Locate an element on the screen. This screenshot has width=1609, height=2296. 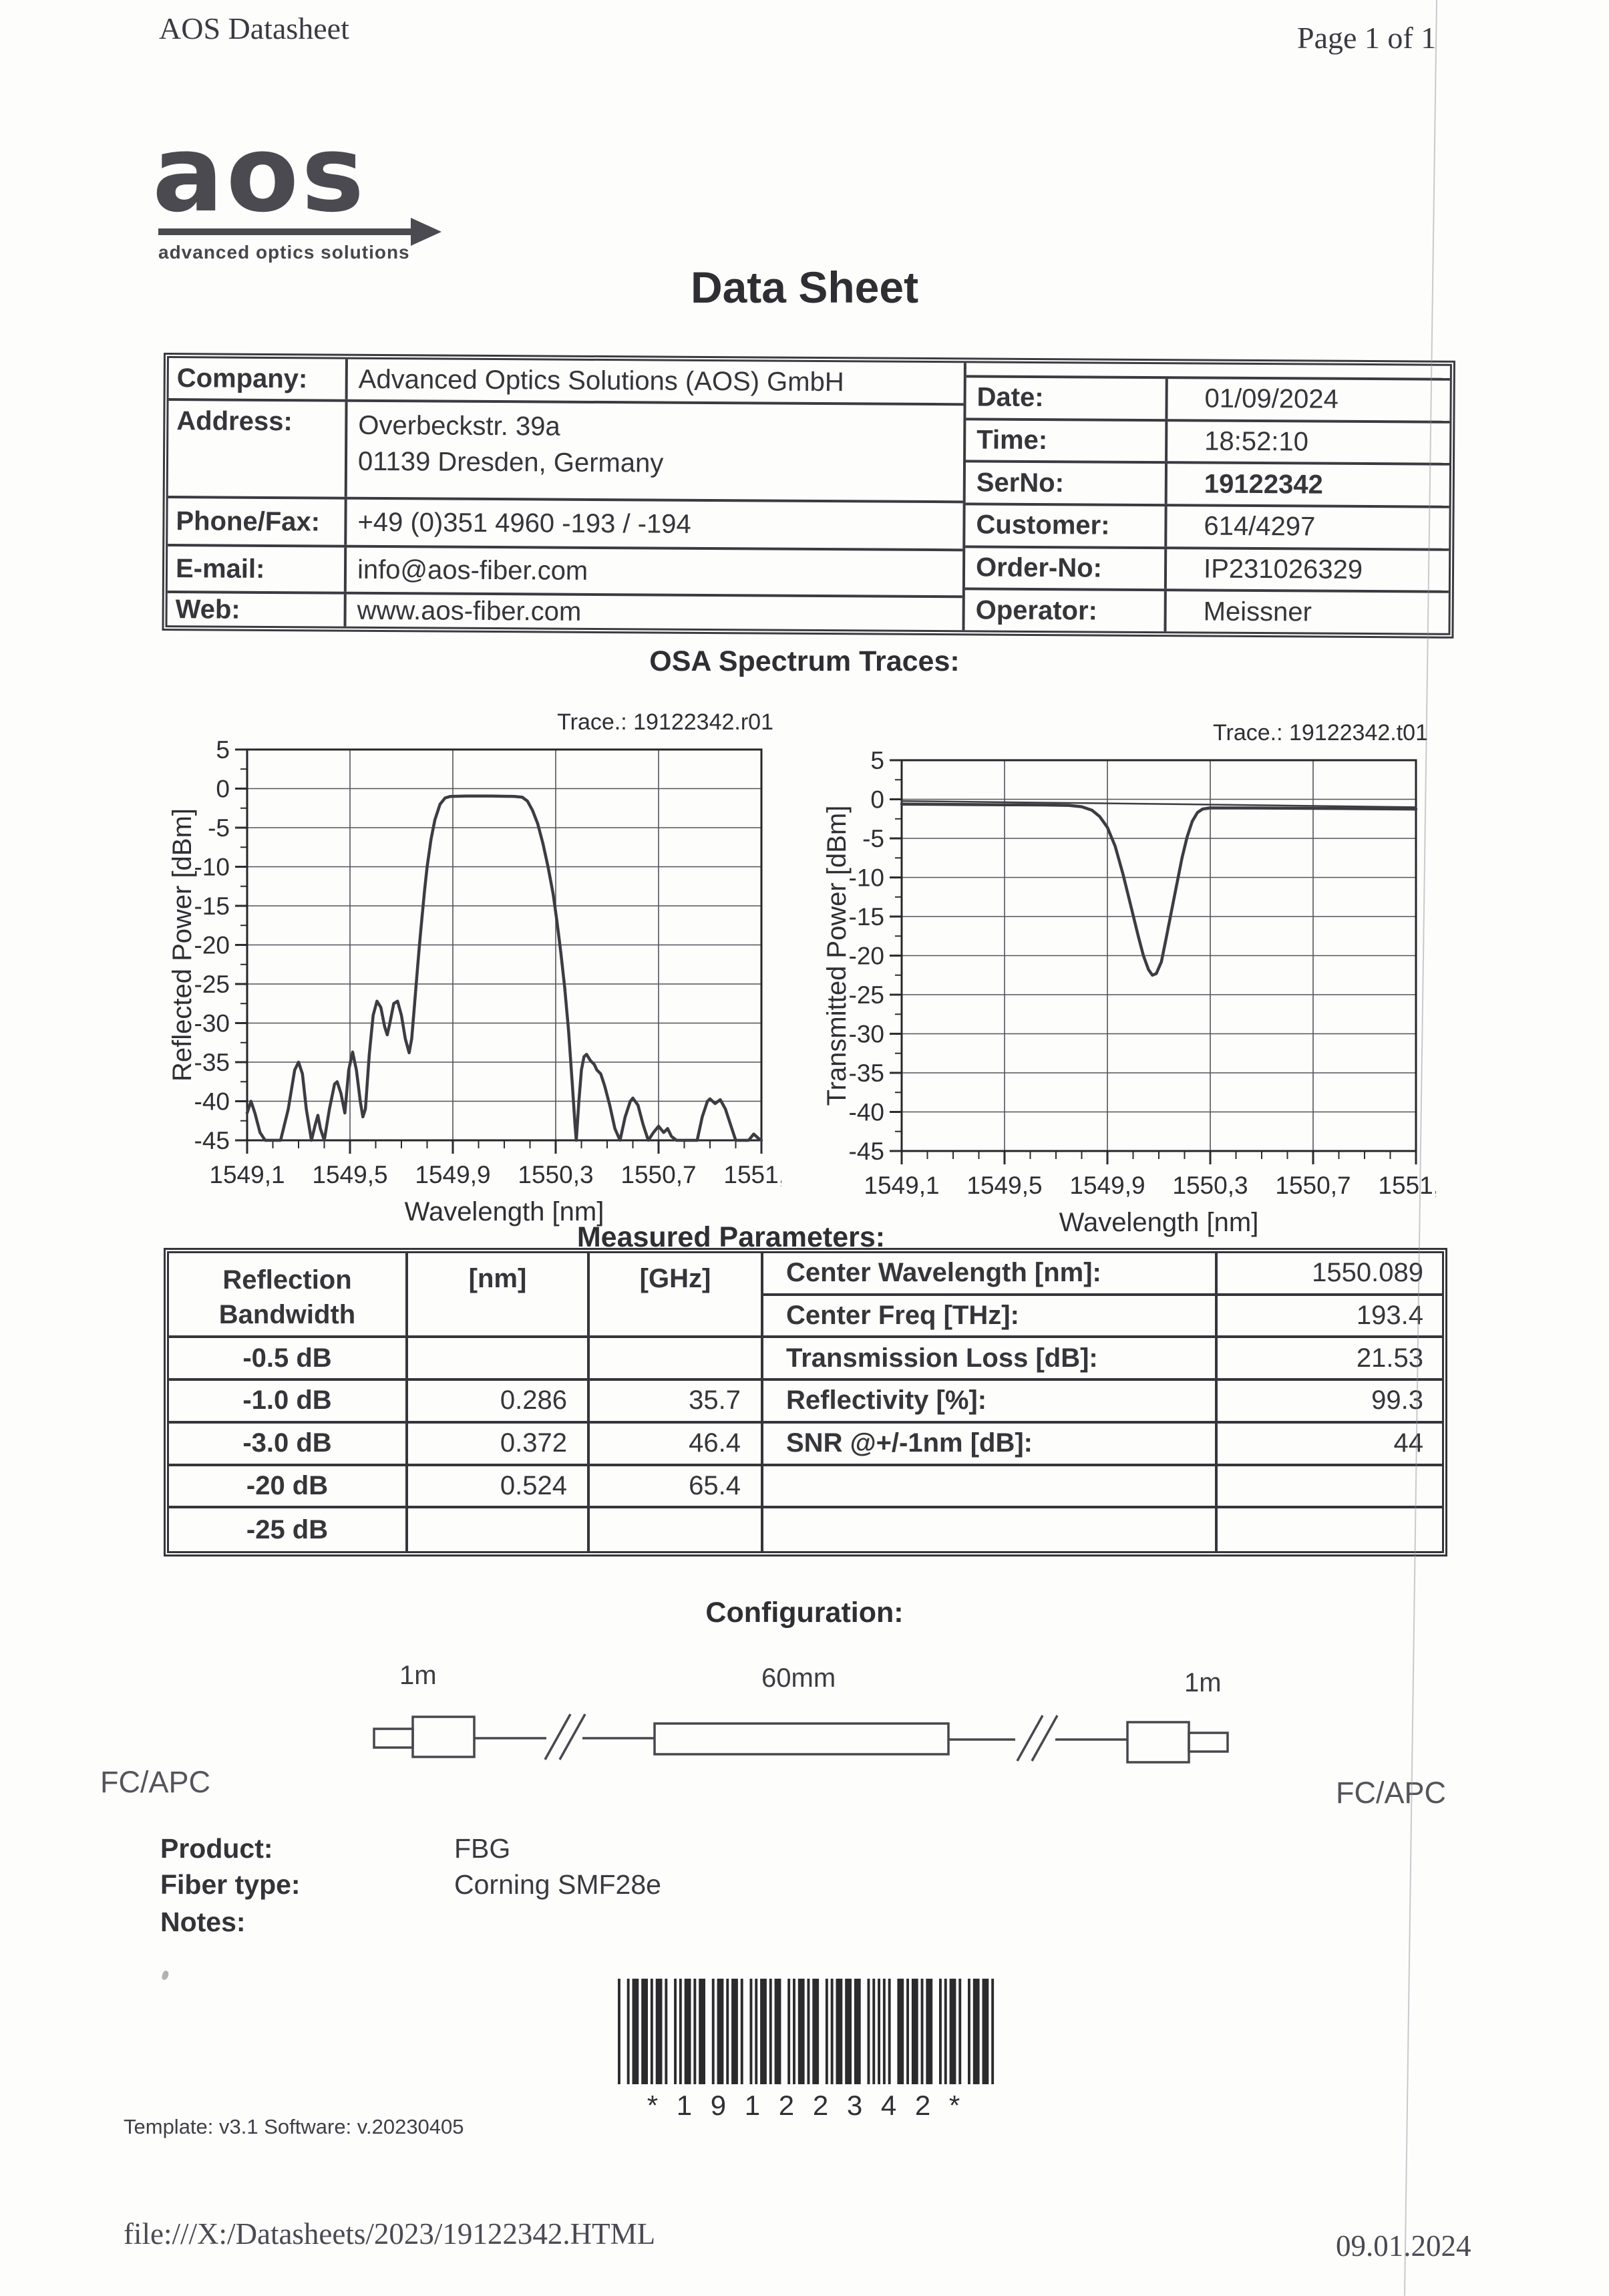
table-row: SerNo: 19122342 is located at coordinates (1207, 485).